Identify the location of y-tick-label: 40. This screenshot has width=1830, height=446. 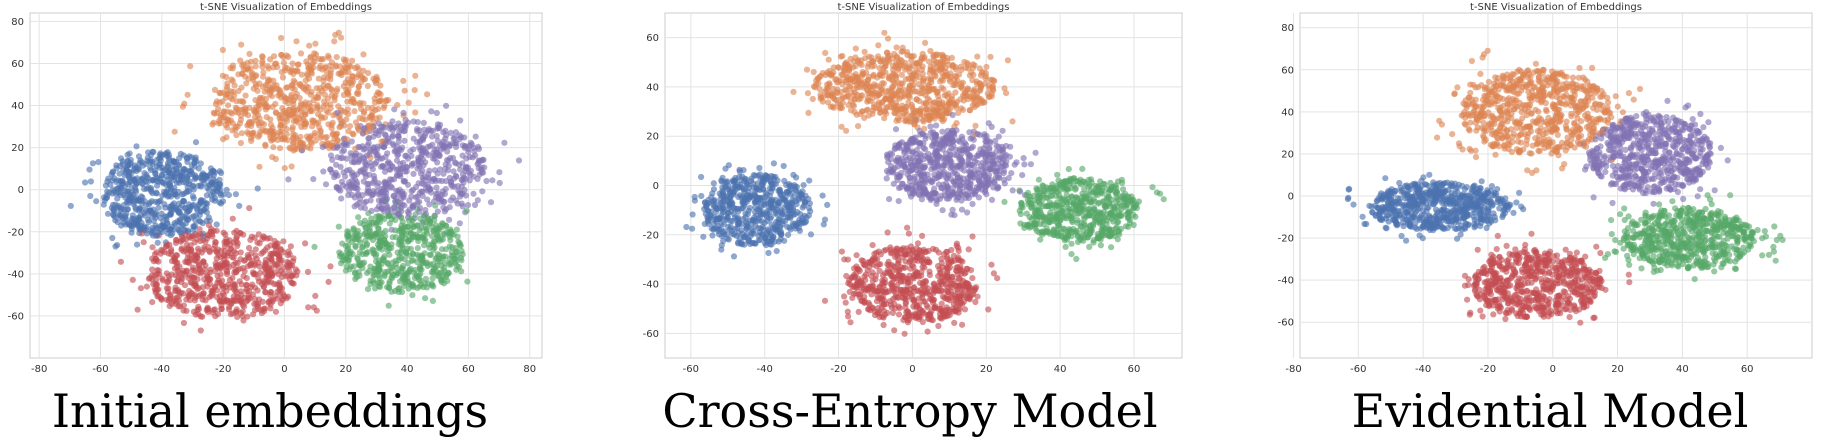
(652, 87).